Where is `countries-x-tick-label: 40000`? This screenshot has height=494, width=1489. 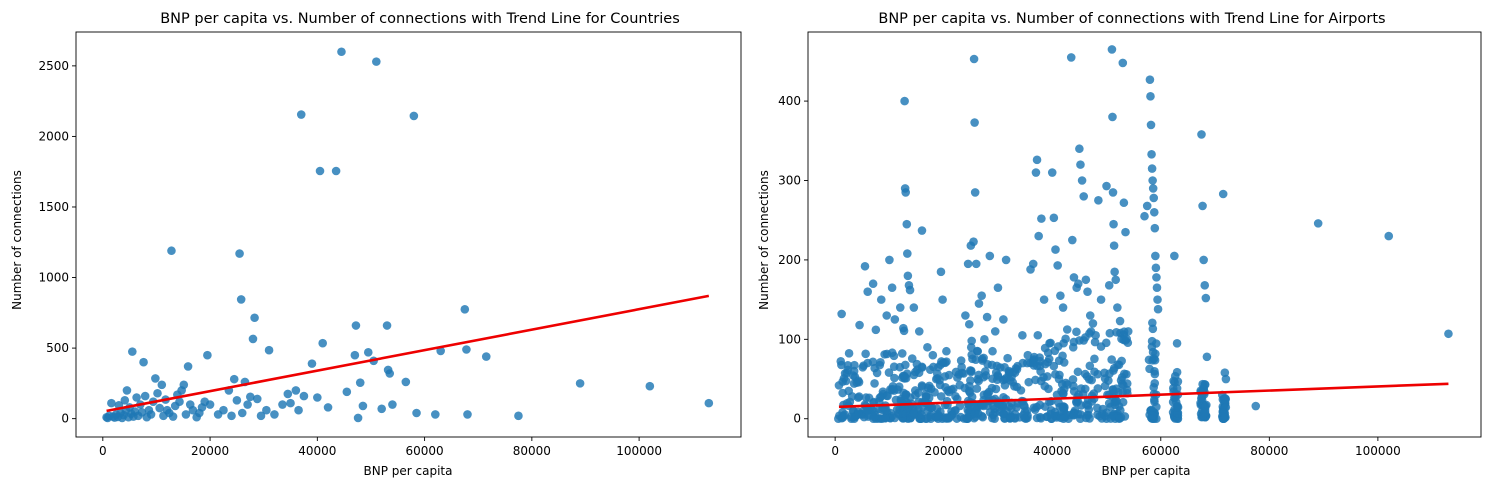
countries-x-tick-label: 40000 is located at coordinates (317, 451).